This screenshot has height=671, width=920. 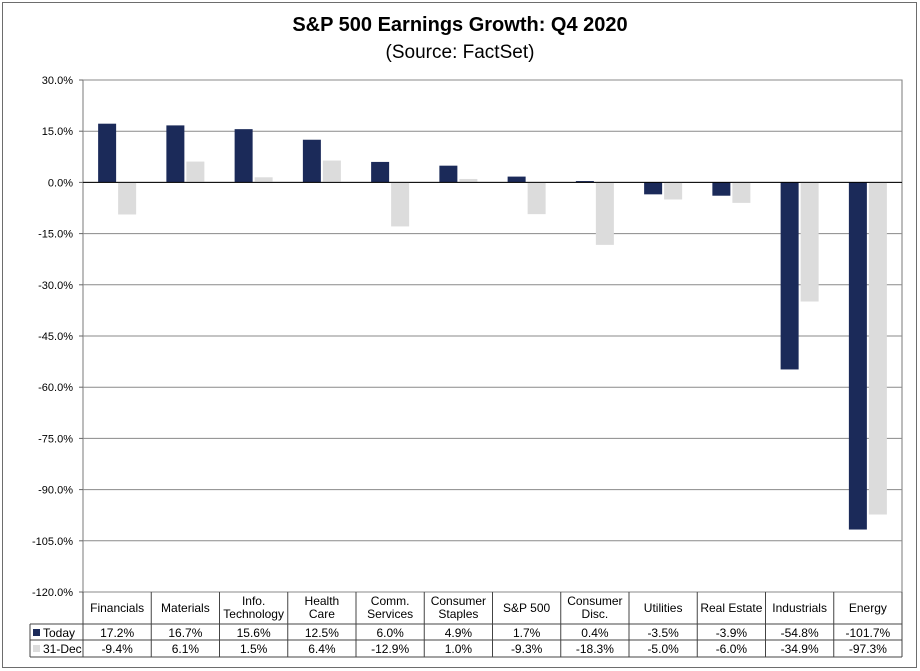 I want to click on y-tick-label: 0.0%, so click(x=60, y=183).